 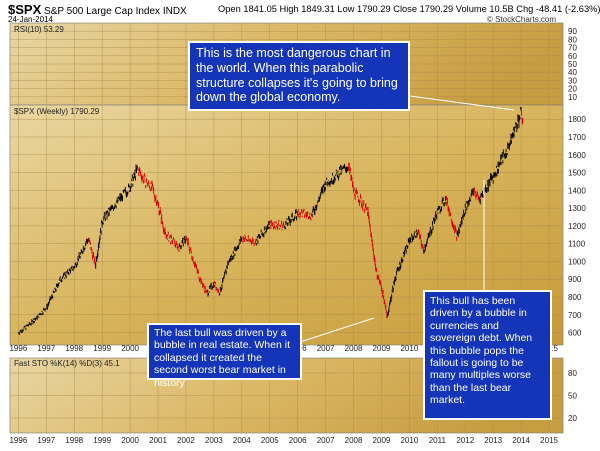 I want to click on exchange-label: INDX, so click(x=174, y=11).